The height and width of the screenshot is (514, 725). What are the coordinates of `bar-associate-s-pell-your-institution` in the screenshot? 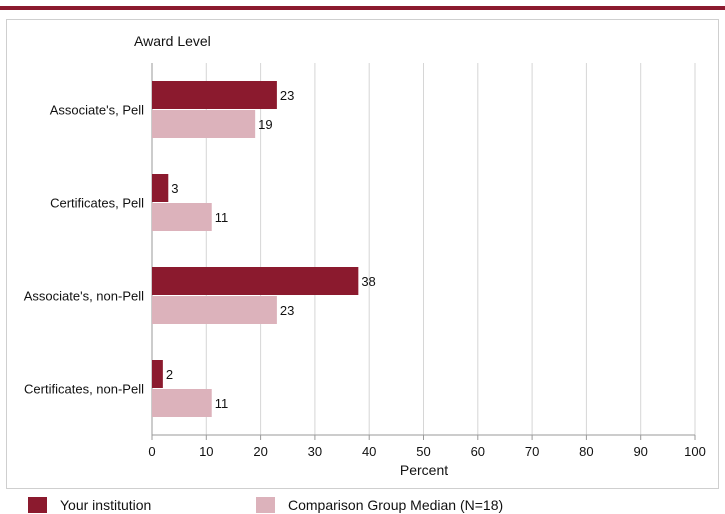 It's located at (214, 95).